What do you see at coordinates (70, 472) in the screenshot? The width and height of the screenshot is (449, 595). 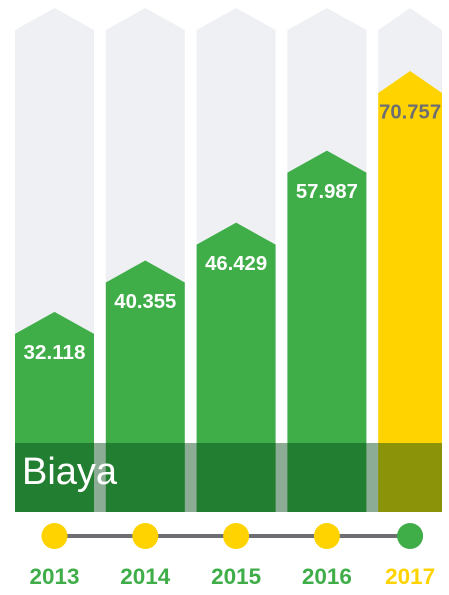 I see `band-label: Biaya` at bounding box center [70, 472].